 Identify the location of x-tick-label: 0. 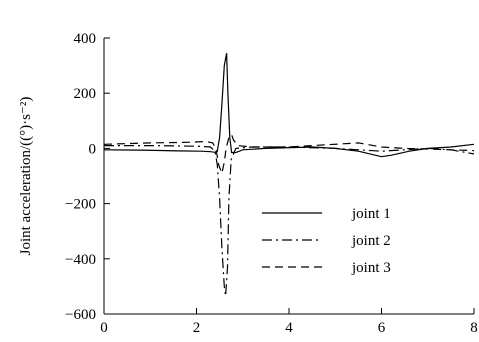
(104, 328).